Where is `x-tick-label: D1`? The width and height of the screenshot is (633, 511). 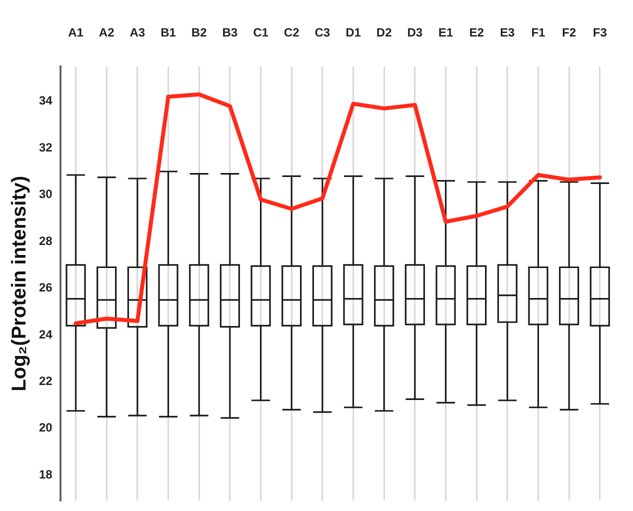
x-tick-label: D1 is located at coordinates (354, 33).